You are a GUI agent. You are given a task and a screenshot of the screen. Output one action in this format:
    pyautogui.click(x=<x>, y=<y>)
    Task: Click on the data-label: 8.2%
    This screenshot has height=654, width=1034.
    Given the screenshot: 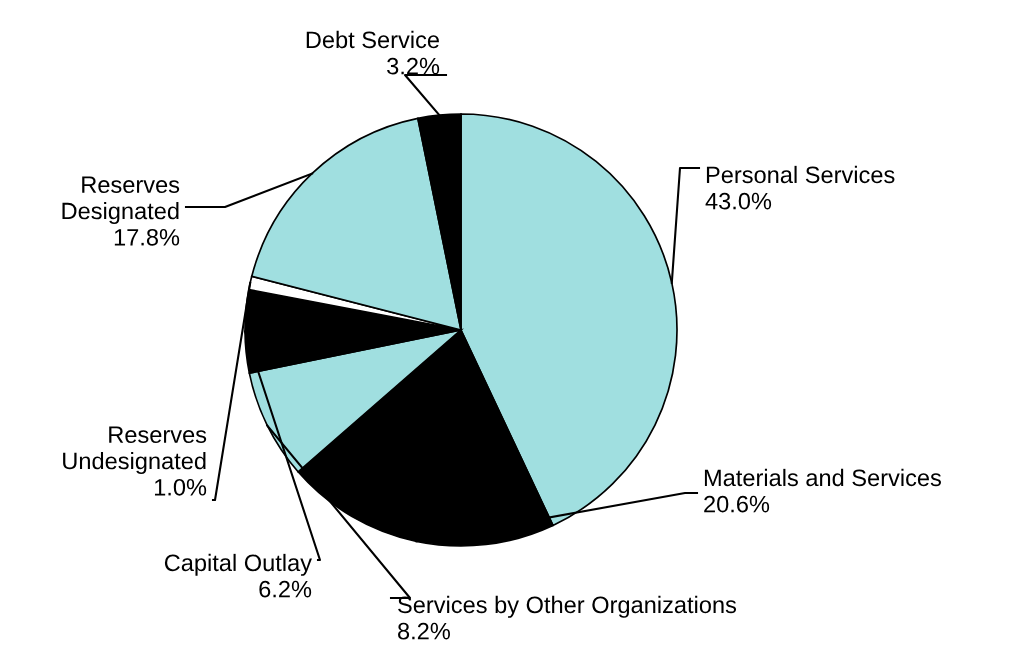 What is the action you would take?
    pyautogui.click(x=424, y=631)
    